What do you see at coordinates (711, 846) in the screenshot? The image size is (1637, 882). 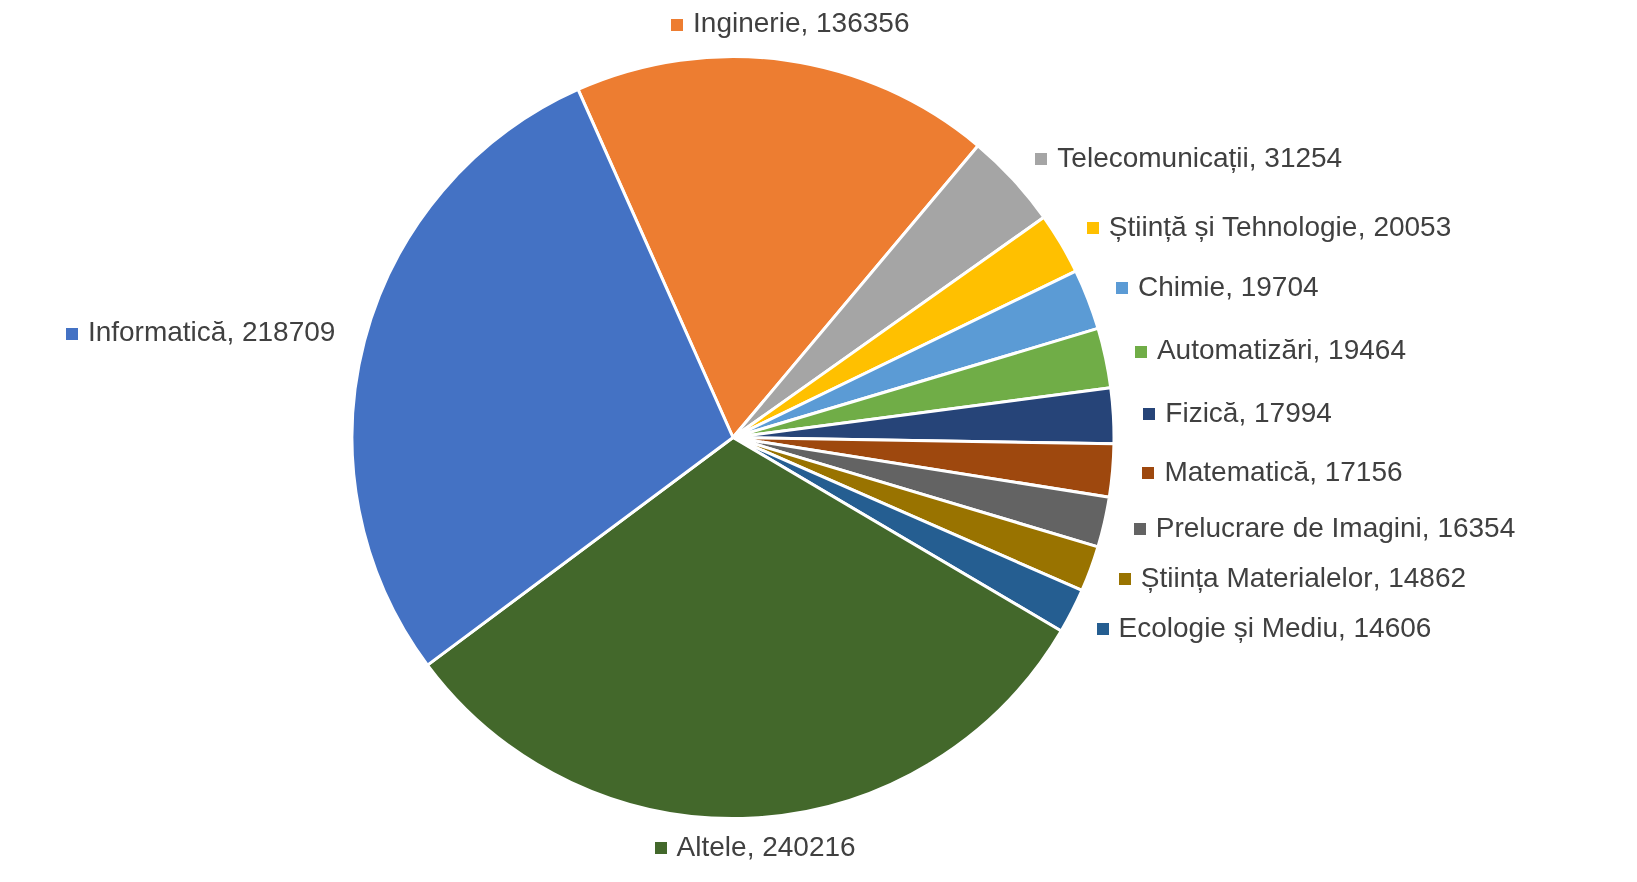 I see `legend-label: Altele` at bounding box center [711, 846].